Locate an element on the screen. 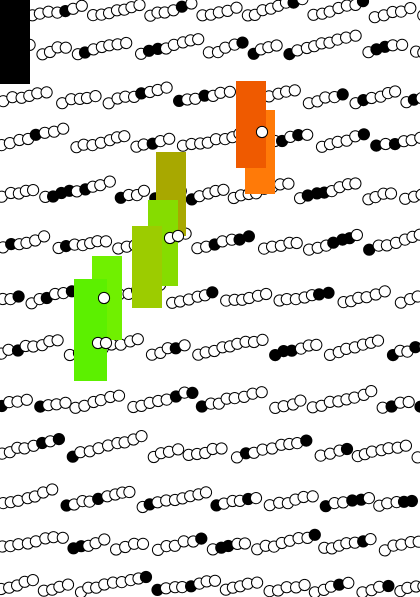  yellow-green-block-upper is located at coordinates (147, 267).